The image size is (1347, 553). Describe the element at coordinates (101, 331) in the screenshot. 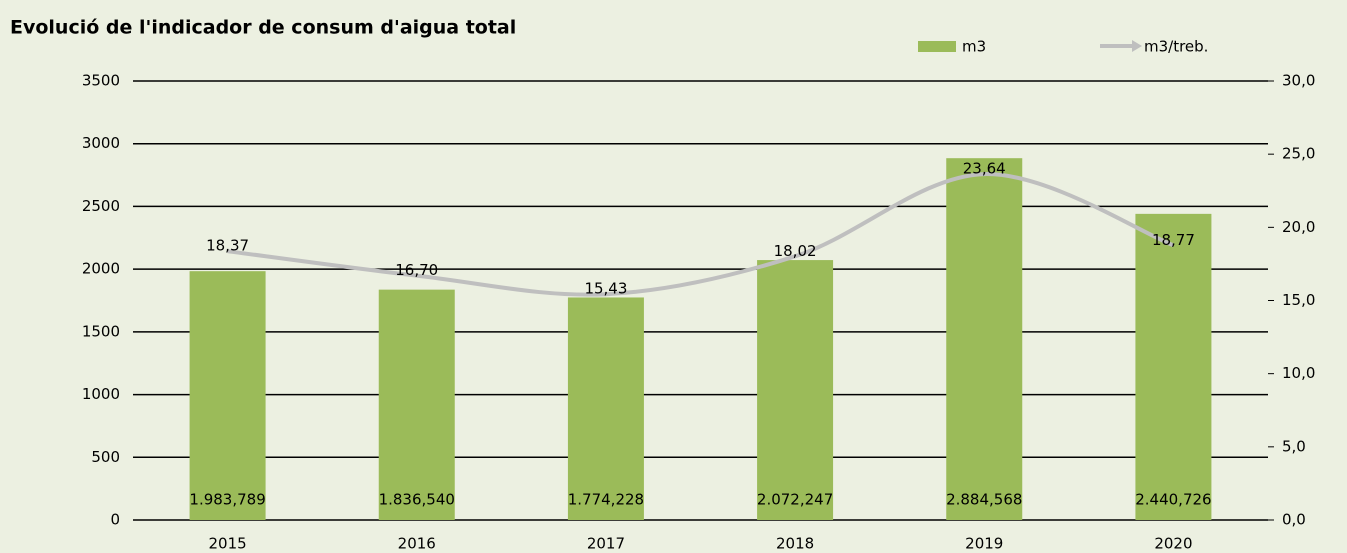

I see `y-tick-label: 1500` at that location.